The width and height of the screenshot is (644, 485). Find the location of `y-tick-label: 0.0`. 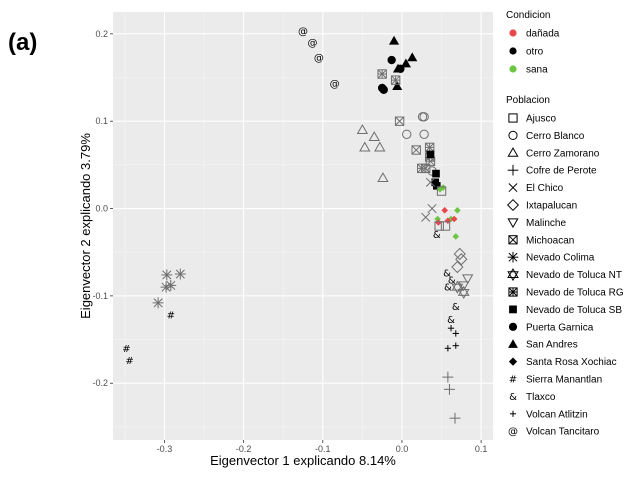

y-tick-label: 0.0 is located at coordinates (101, 209).